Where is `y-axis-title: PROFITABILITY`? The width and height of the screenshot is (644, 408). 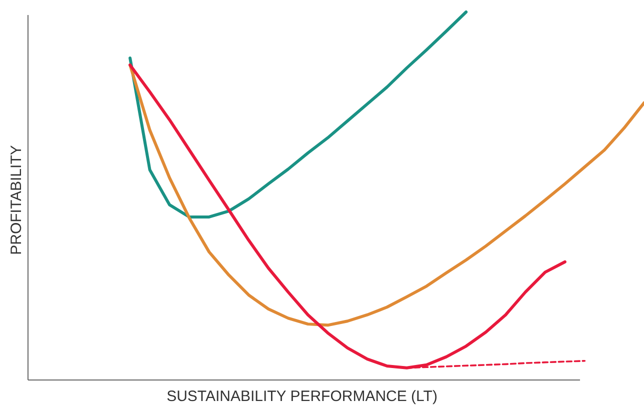 y-axis-title: PROFITABILITY is located at coordinates (16, 200).